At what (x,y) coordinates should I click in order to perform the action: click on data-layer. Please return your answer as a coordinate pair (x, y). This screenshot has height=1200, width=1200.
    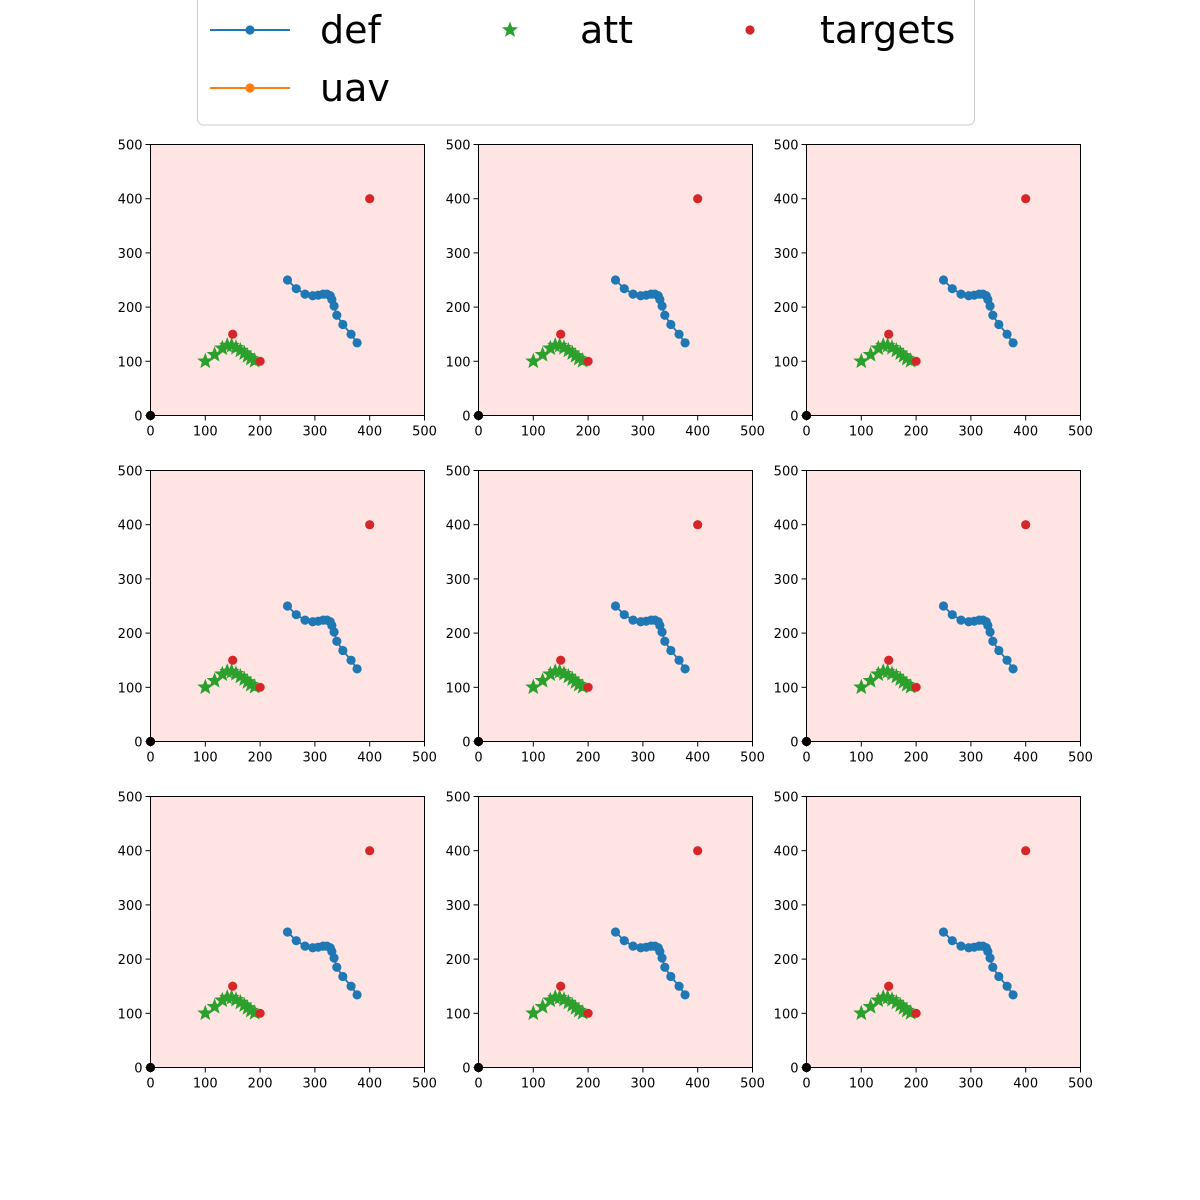
    Looking at the image, I should click on (588, 633).